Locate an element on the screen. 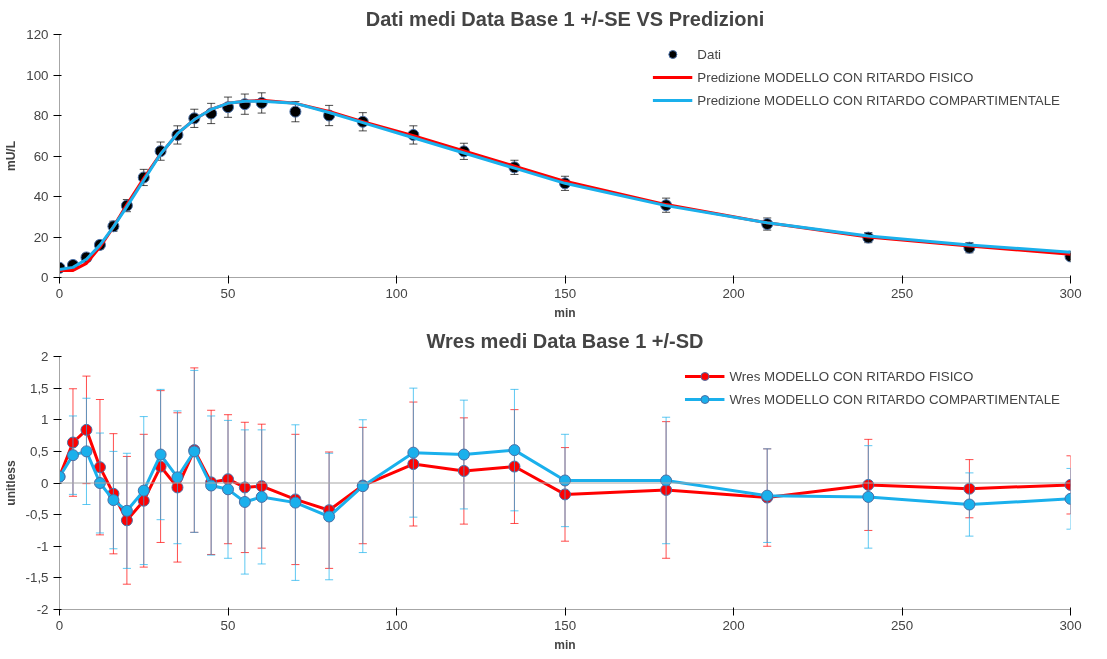 Image resolution: width=1107 pixels, height=659 pixels. y-tick-label: -0,5 is located at coordinates (37, 515).